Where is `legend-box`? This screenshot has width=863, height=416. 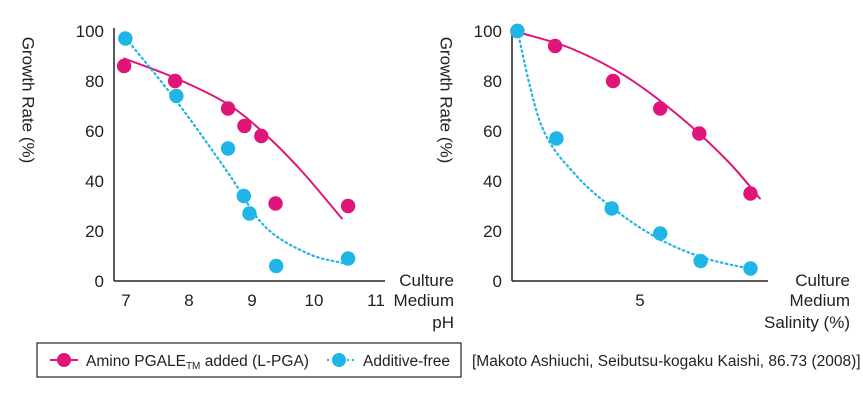 legend-box is located at coordinates (249, 360).